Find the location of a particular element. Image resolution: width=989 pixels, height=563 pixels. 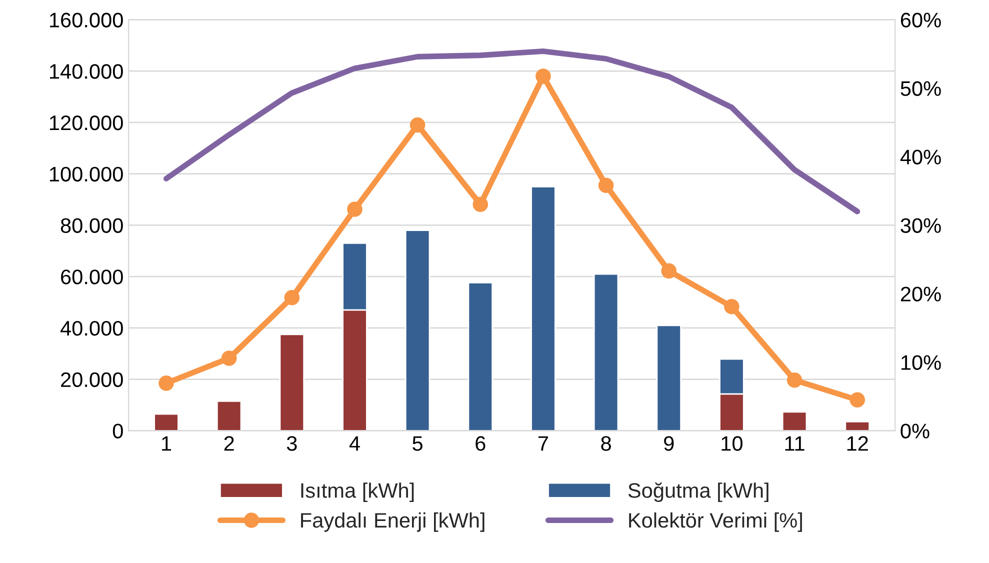

y-tick-label: 40.000 is located at coordinates (91, 328).